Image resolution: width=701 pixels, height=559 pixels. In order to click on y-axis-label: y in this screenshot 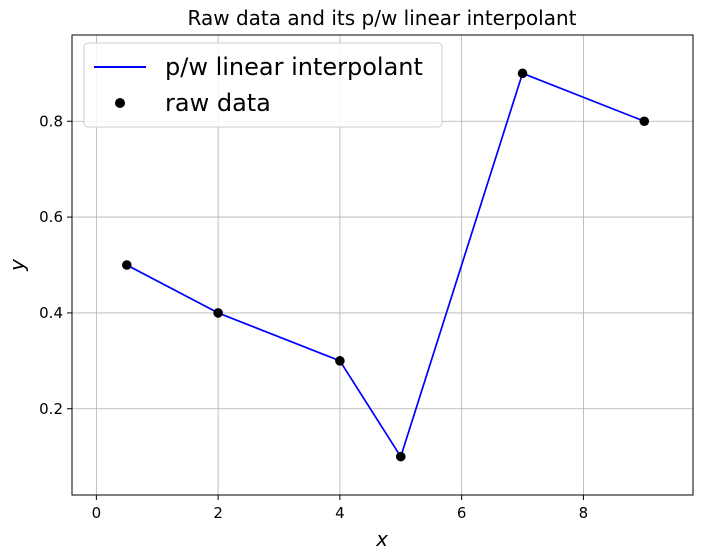, I will do `click(17, 265)`.